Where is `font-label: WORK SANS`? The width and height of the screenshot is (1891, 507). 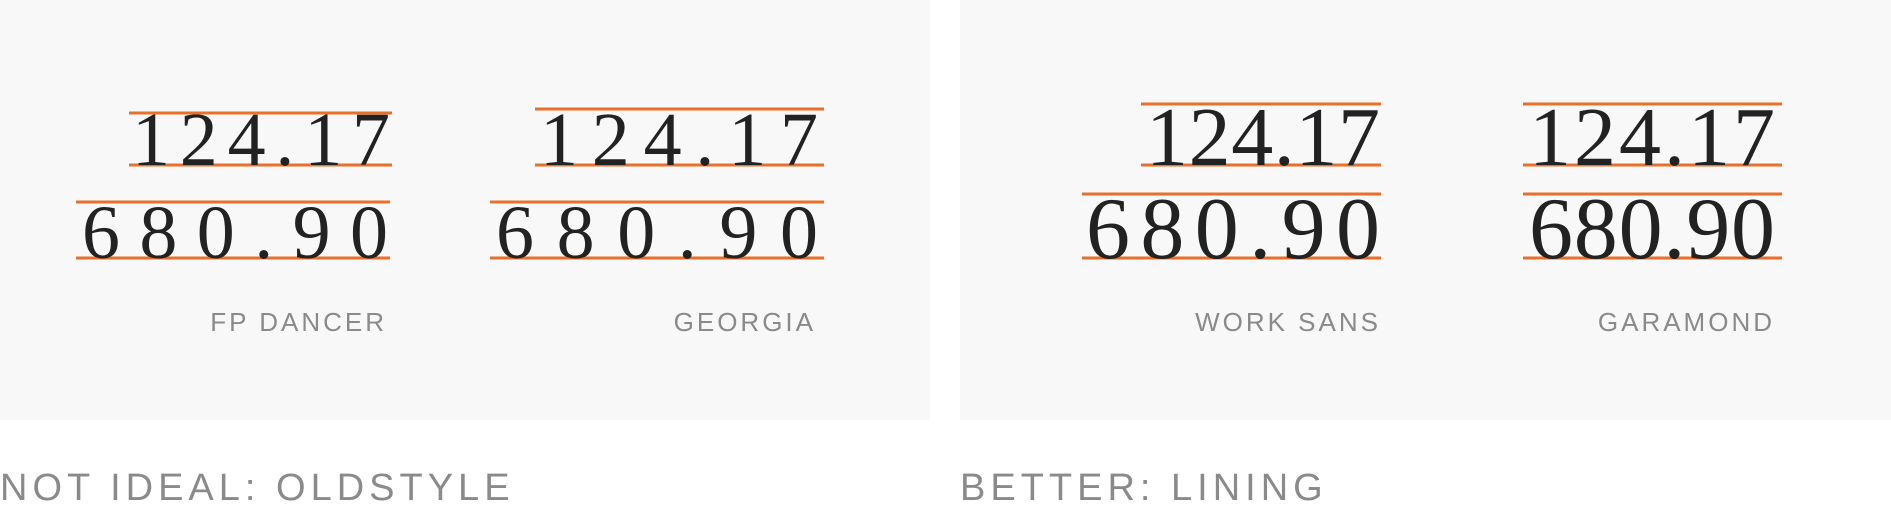 font-label: WORK SANS is located at coordinates (1288, 322).